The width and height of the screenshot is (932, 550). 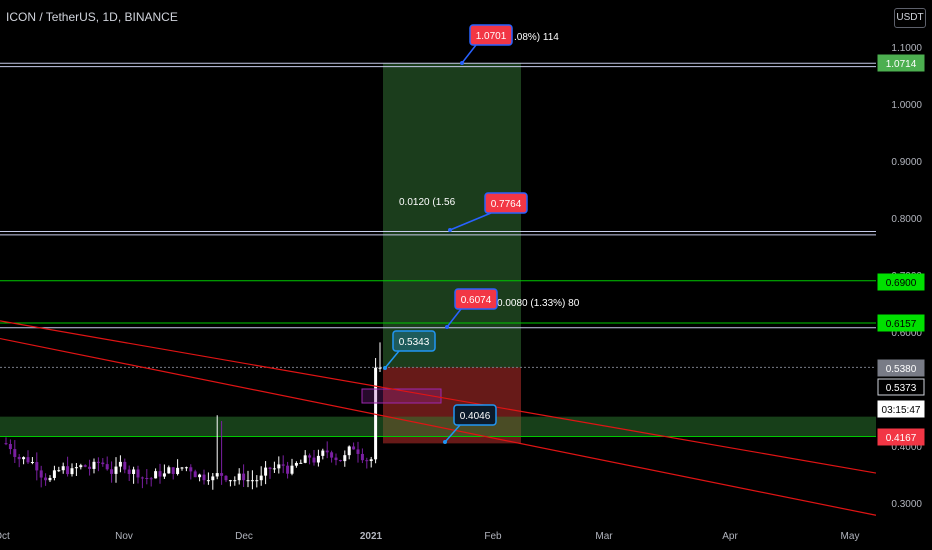 What do you see at coordinates (124, 536) in the screenshot?
I see `x-tick-label-1: Nov` at bounding box center [124, 536].